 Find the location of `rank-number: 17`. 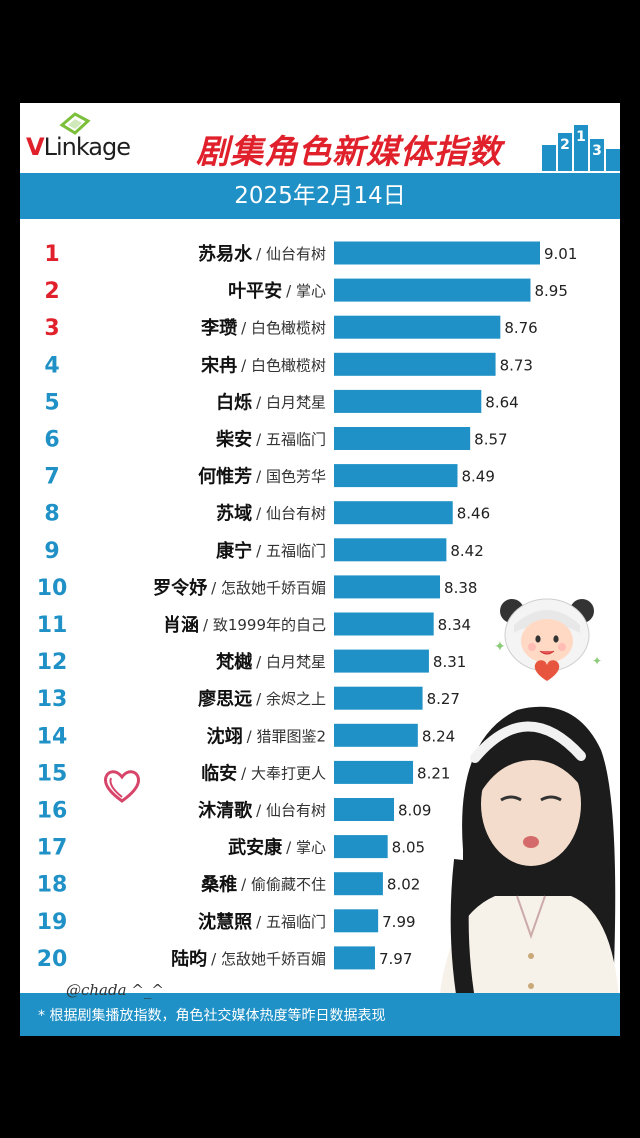

rank-number: 17 is located at coordinates (52, 848).